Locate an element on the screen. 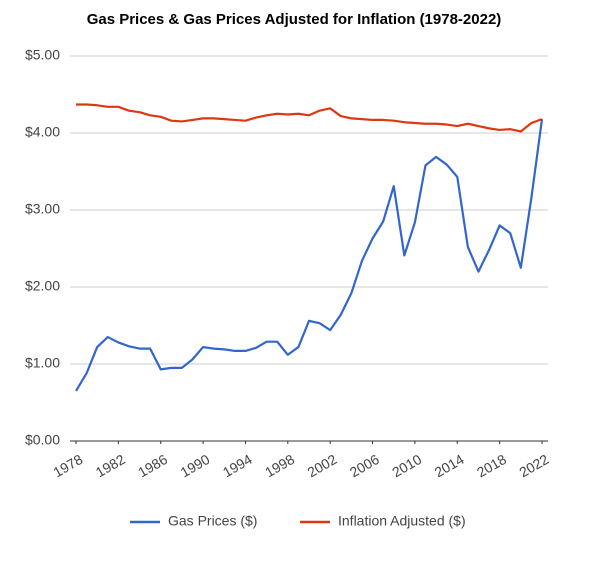 Image resolution: width=589 pixels, height=568 pixels. y-tick-label: $4.00 is located at coordinates (42, 132).